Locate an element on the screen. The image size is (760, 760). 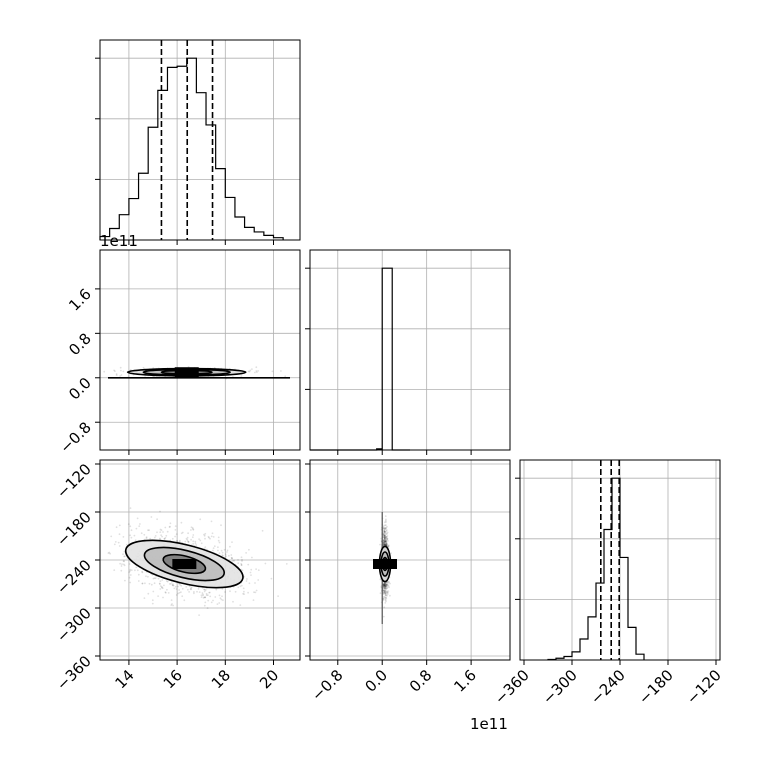
x-tick-label: −0.8 is located at coordinates (327, 685).